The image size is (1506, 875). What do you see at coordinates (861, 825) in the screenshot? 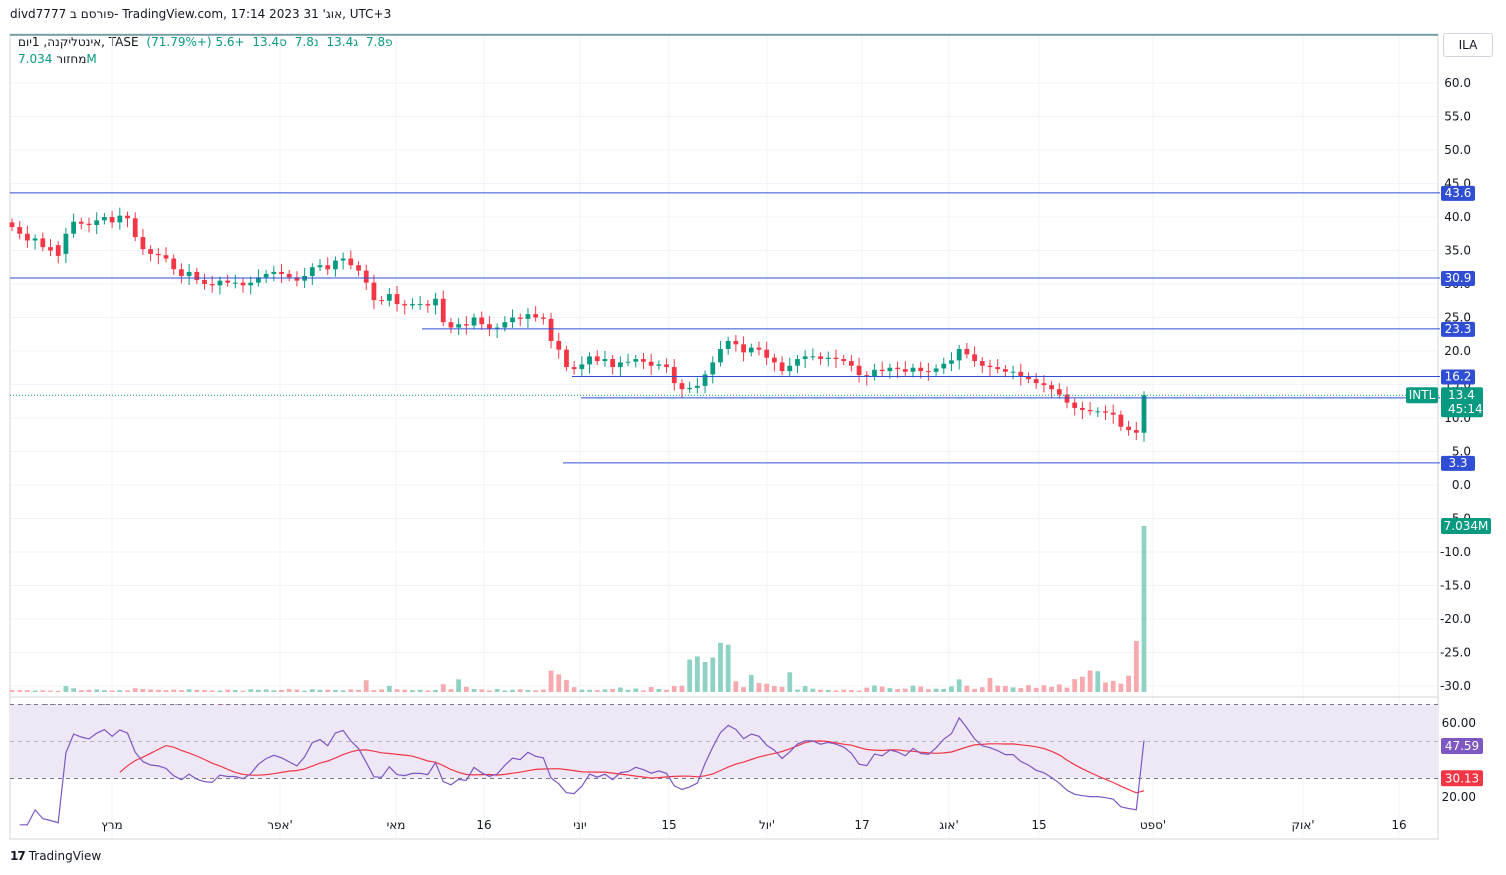
I see `time-tick: 17` at bounding box center [861, 825].